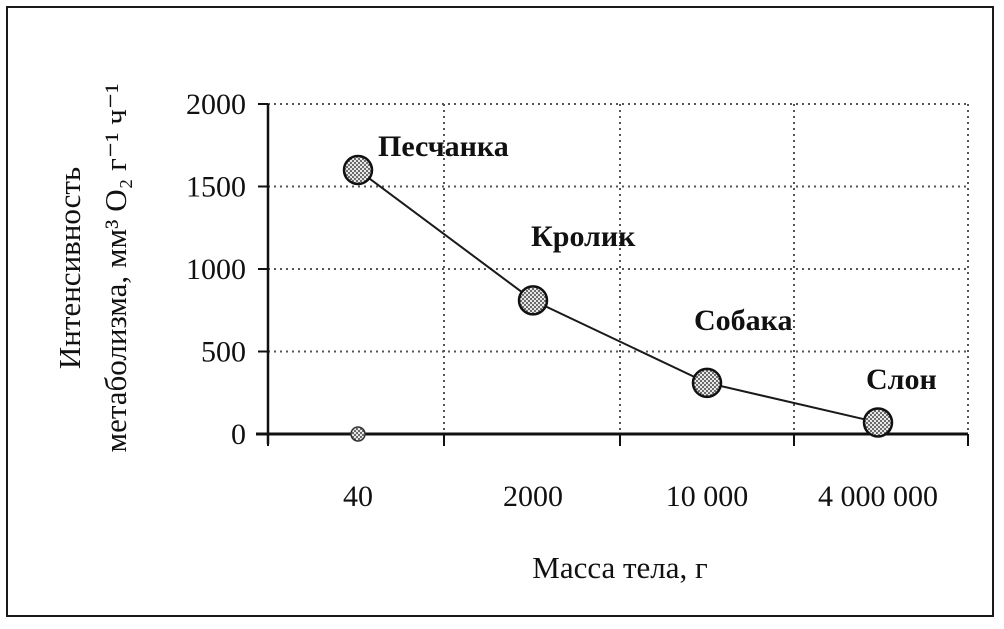 This screenshot has width=1004, height=629. Describe the element at coordinates (443, 146) in the screenshot. I see `data-point-label: Песчанка` at that location.